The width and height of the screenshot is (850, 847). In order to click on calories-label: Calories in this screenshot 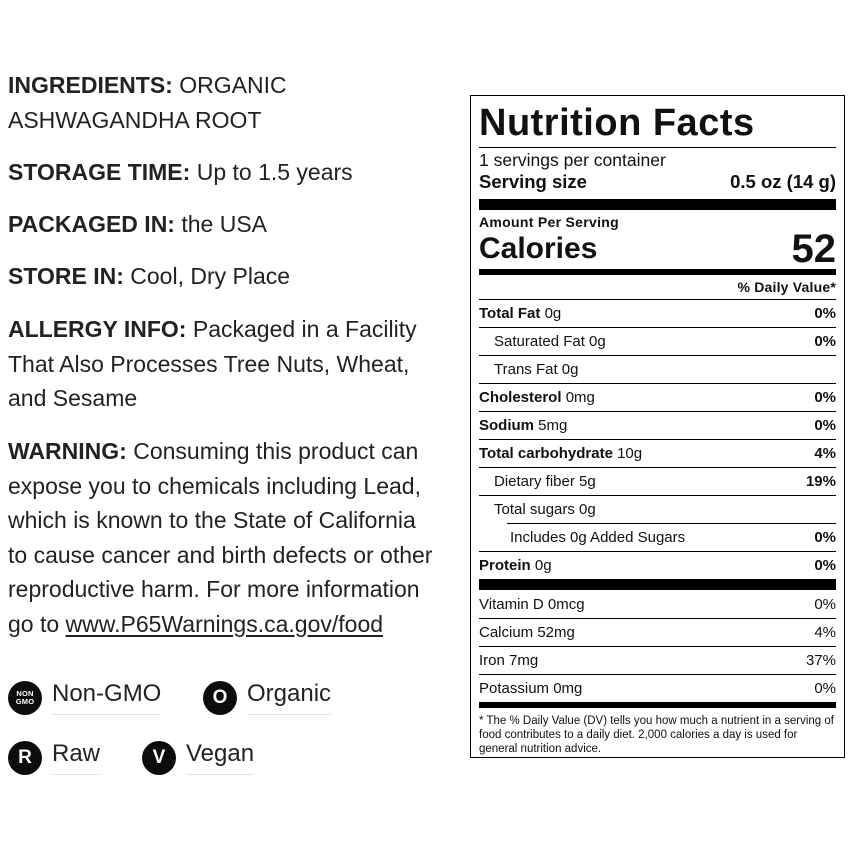, I will do `click(538, 248)`.